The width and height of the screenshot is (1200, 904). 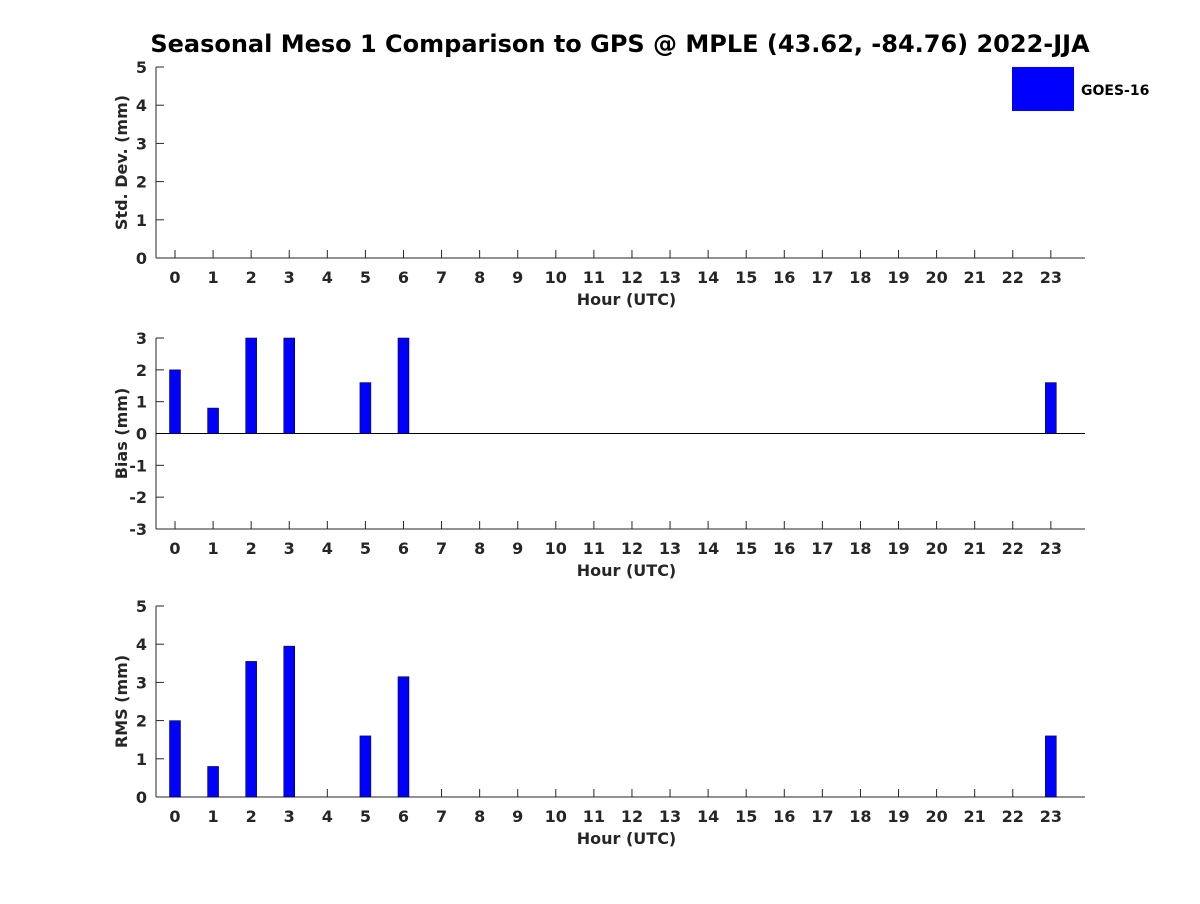 What do you see at coordinates (174, 277) in the screenshot?
I see `x-tick-label: 0` at bounding box center [174, 277].